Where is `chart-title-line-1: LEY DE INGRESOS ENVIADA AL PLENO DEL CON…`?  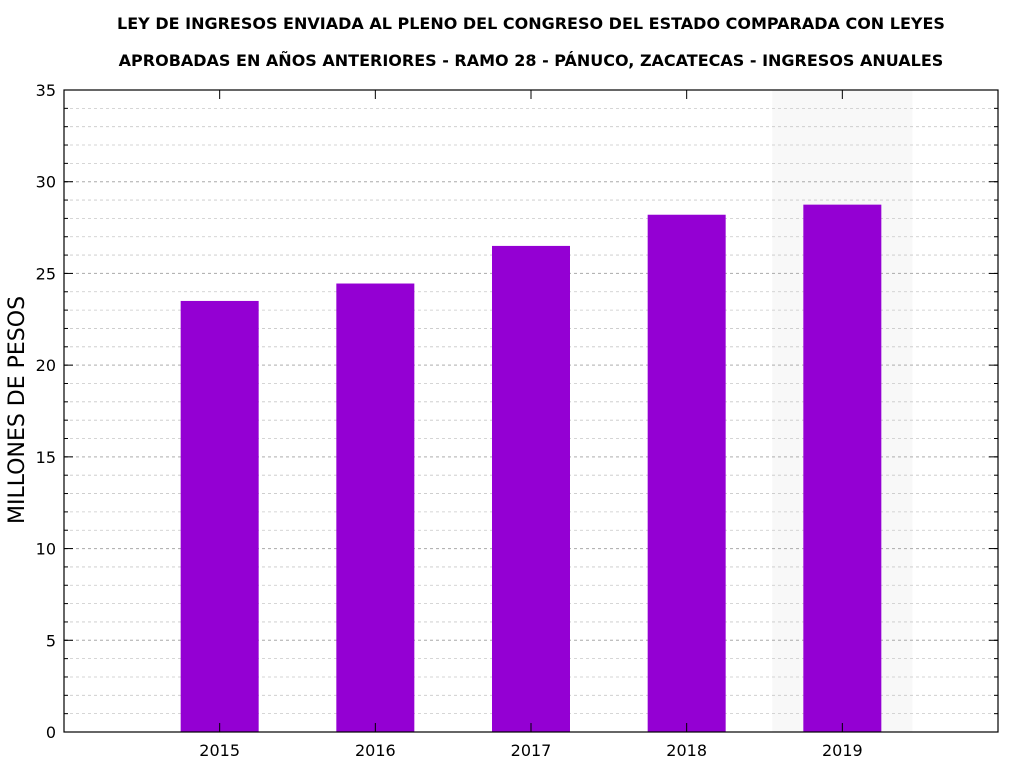 chart-title-line-1: LEY DE INGRESOS ENVIADA AL PLENO DEL CON… is located at coordinates (531, 23).